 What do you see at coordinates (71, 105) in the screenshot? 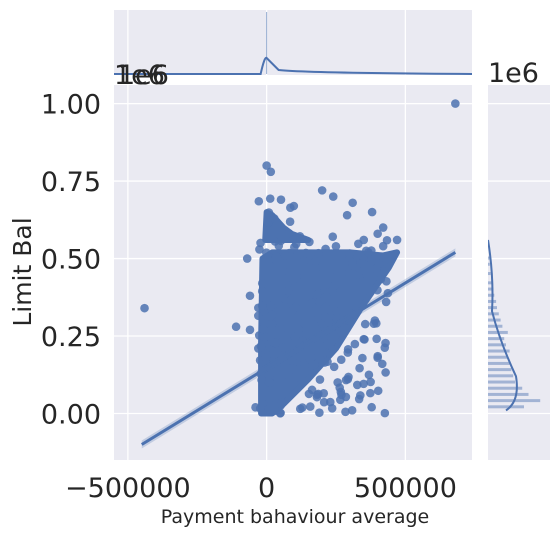
I see `y-tick-label: 1.00` at bounding box center [71, 105].